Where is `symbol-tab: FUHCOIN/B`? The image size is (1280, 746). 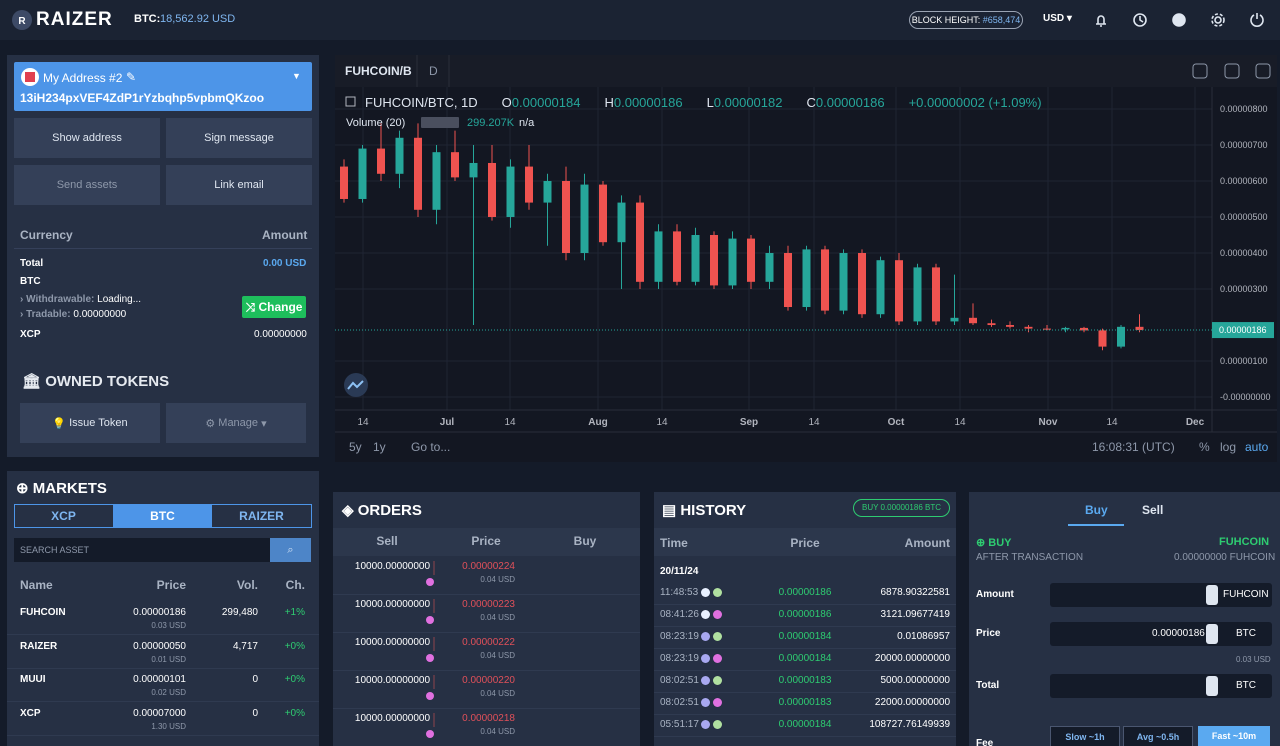
symbol-tab: FUHCOIN/B is located at coordinates (378, 71).